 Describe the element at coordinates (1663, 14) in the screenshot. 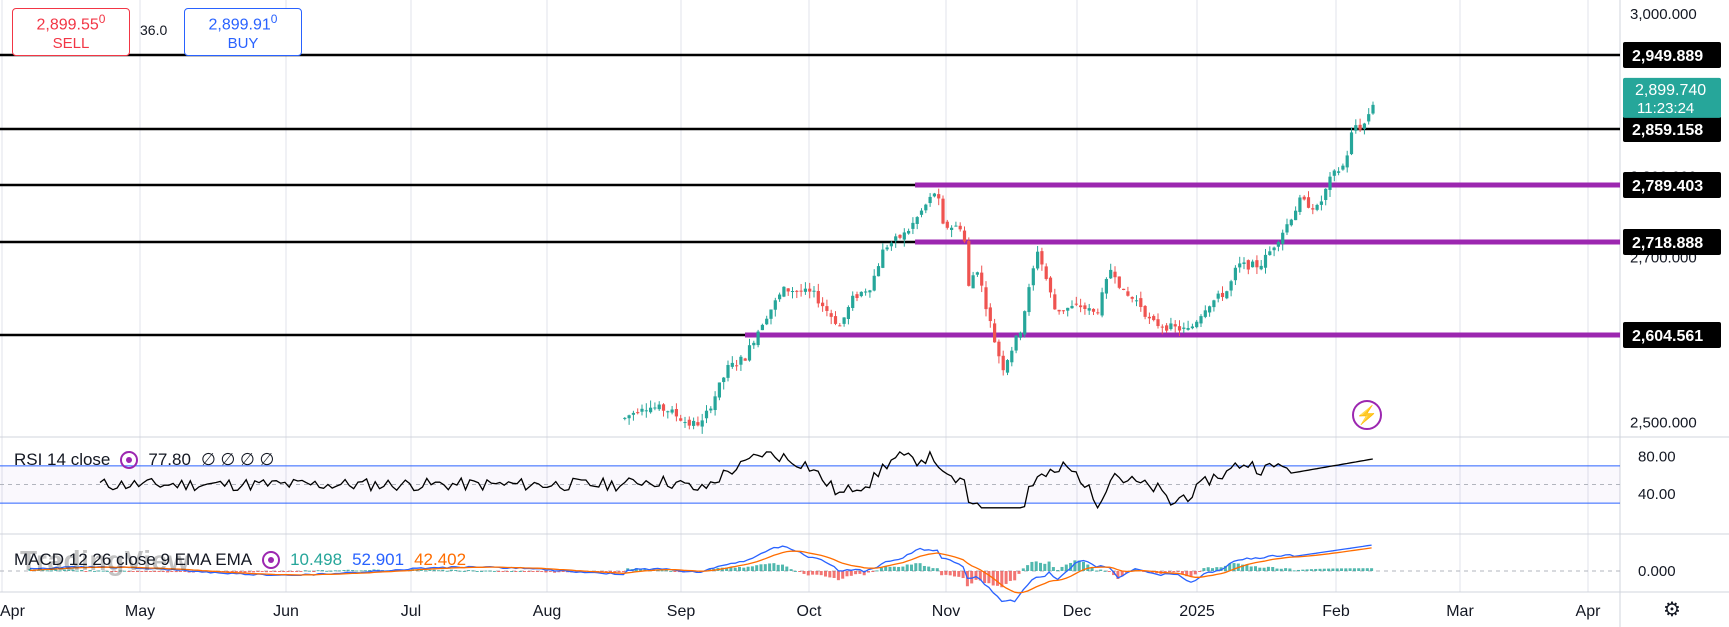

I see `price-axis-tick: 3,000.000` at that location.